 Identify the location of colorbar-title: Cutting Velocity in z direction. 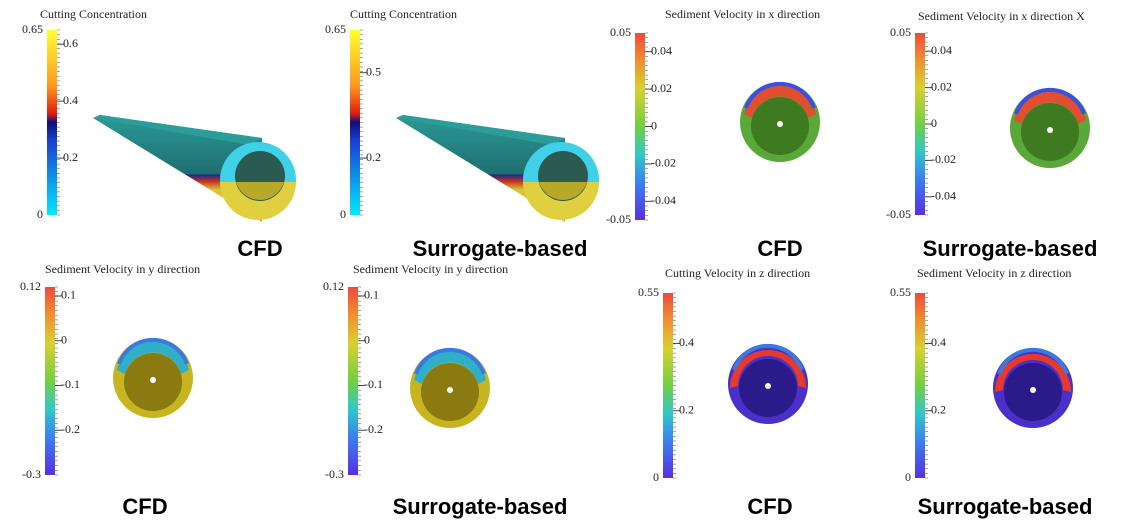
(737, 273).